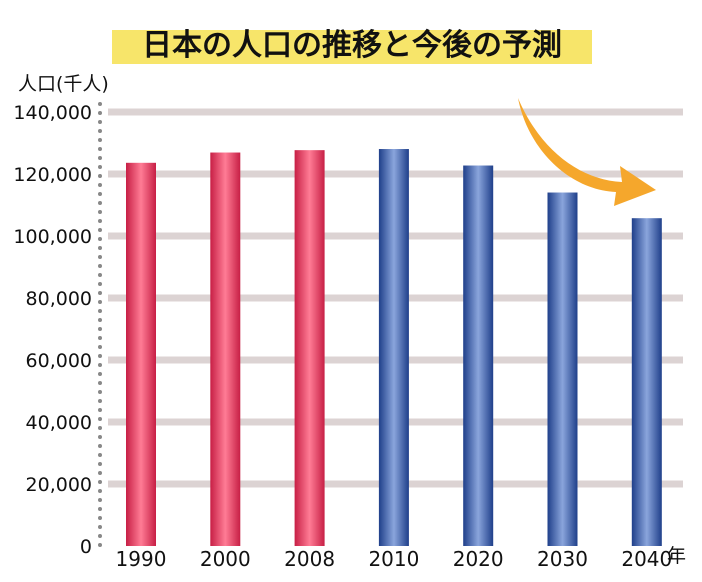 This screenshot has width=702, height=582. What do you see at coordinates (225, 559) in the screenshot?
I see `x-tick-label: 2000` at bounding box center [225, 559].